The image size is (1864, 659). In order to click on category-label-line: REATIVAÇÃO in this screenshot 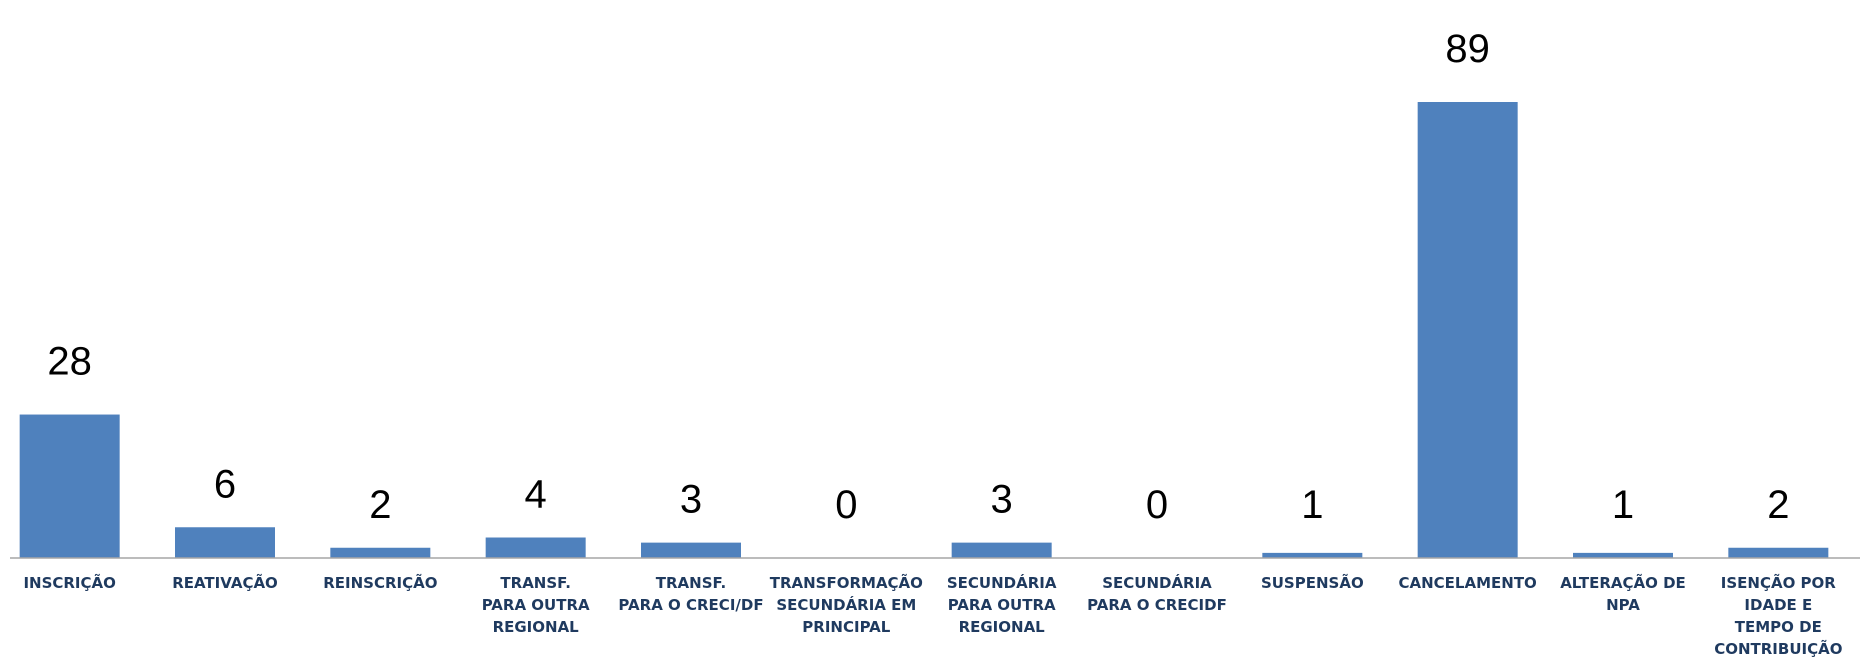, I will do `click(225, 582)`.